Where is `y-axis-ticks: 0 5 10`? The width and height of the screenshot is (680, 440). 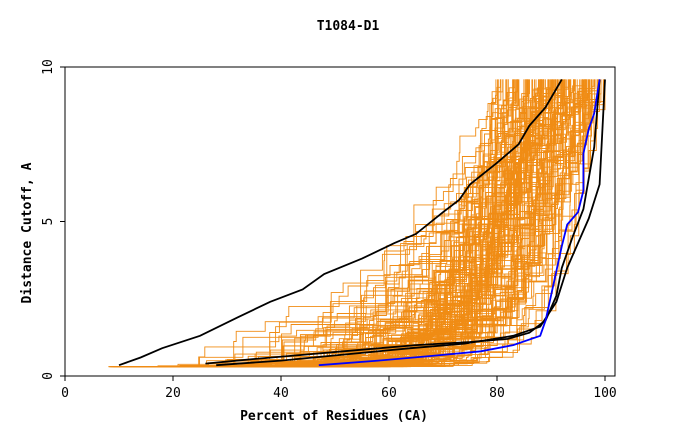 y-axis-ticks: 0 5 10 is located at coordinates (53, 219).